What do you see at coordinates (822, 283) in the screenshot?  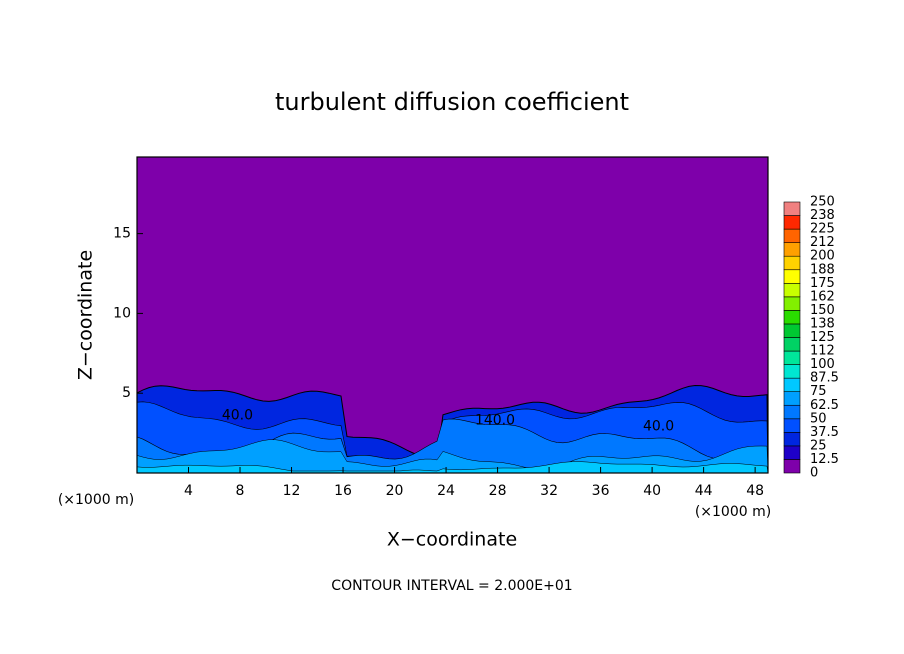 I see `colorbar-label: 175` at bounding box center [822, 283].